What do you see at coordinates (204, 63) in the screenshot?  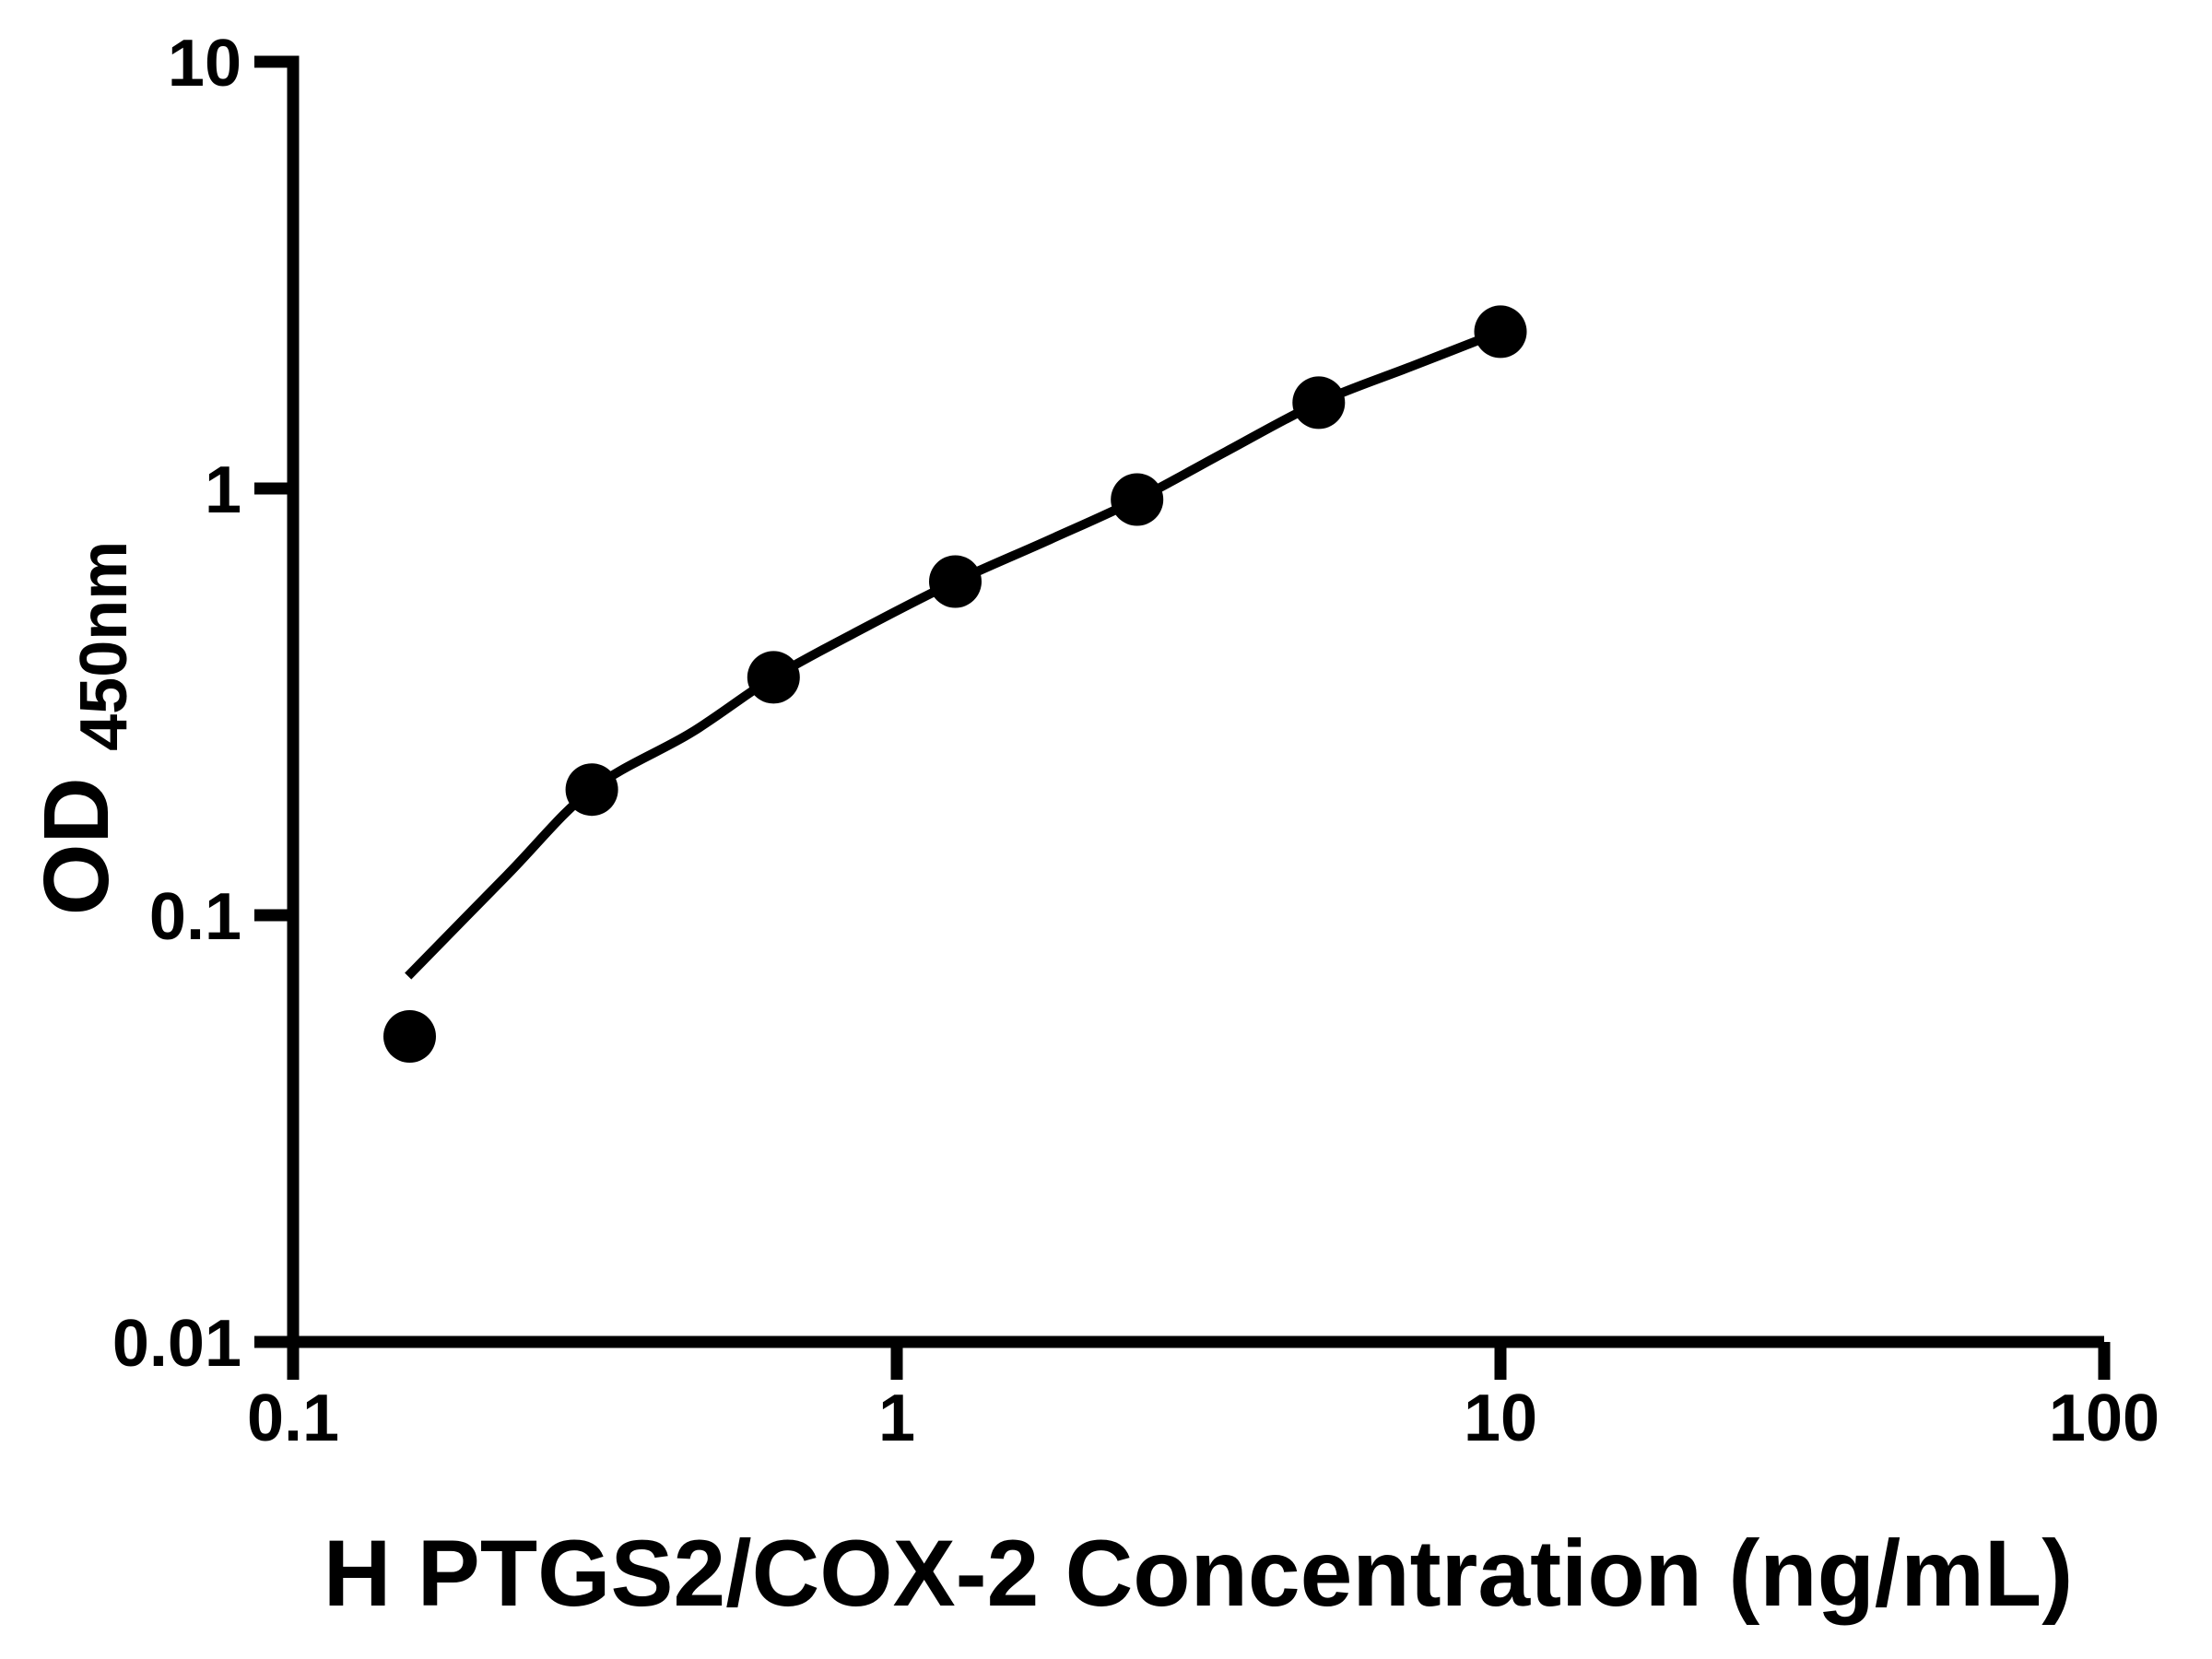 I see `y-tick-label: 10` at bounding box center [204, 63].